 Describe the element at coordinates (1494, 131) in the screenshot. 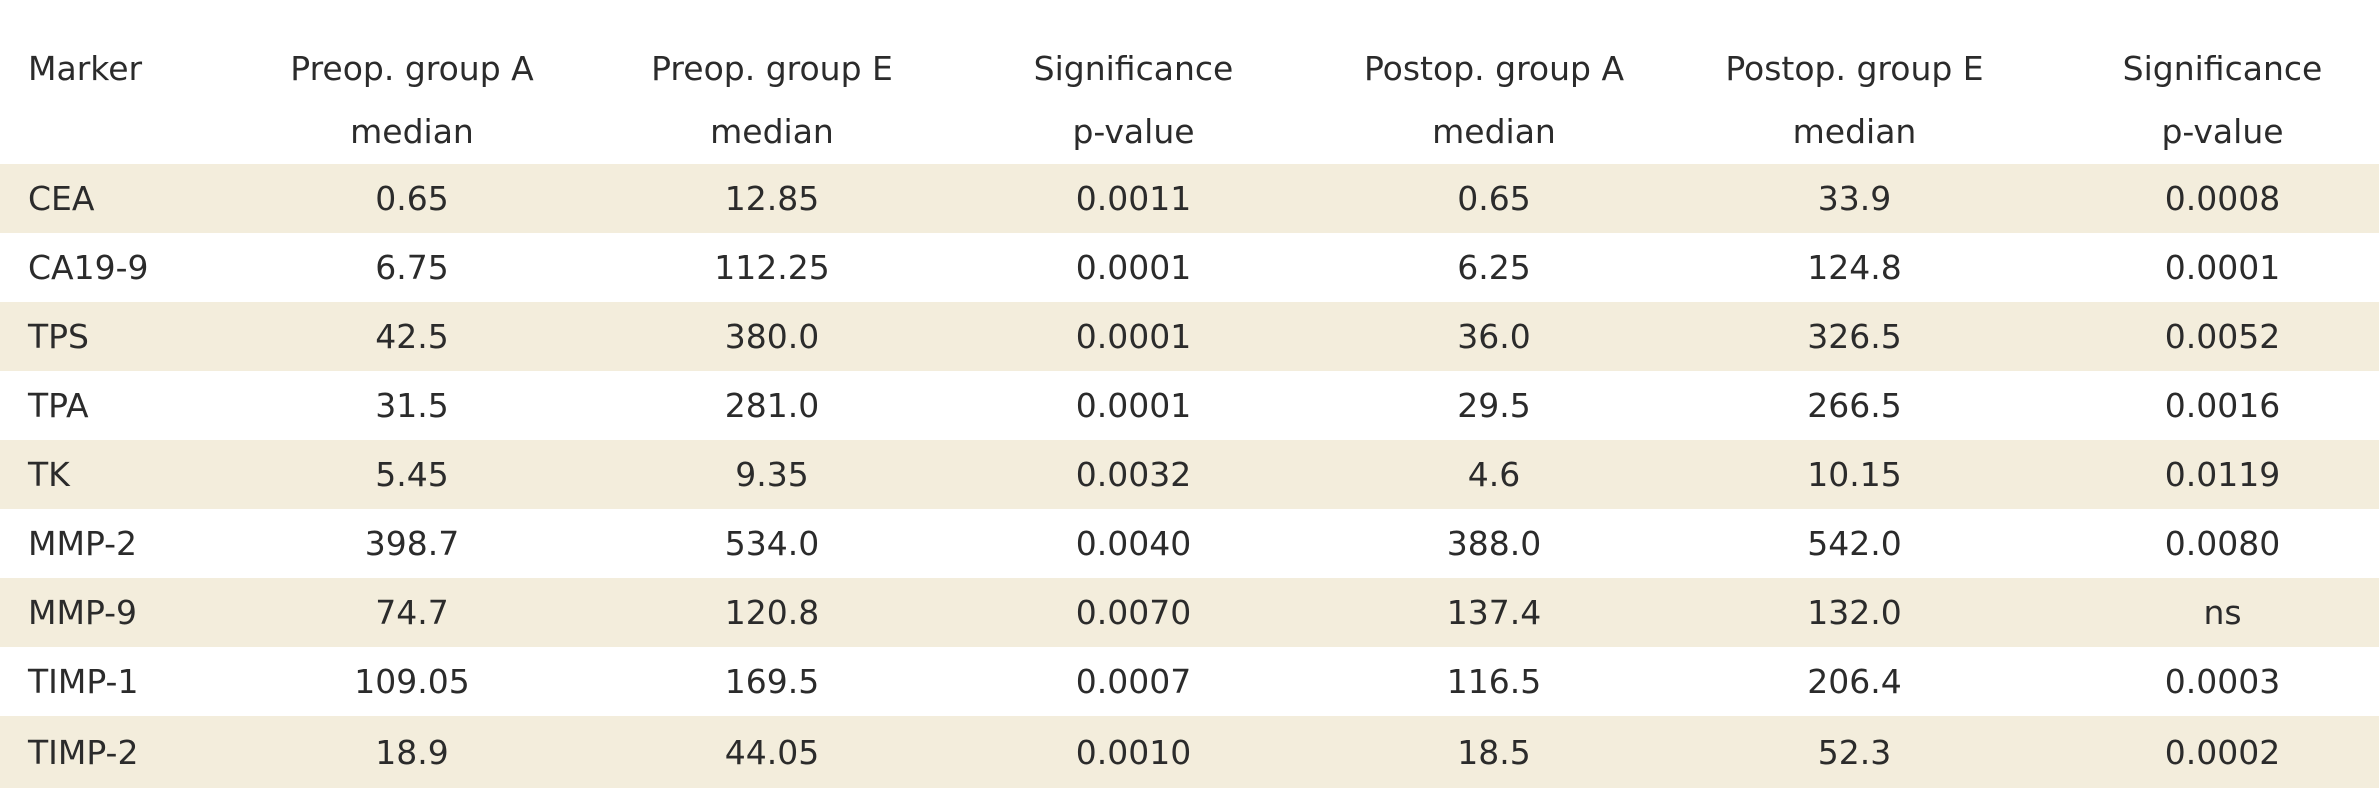

I see `header-subcell-postop-a: median` at that location.